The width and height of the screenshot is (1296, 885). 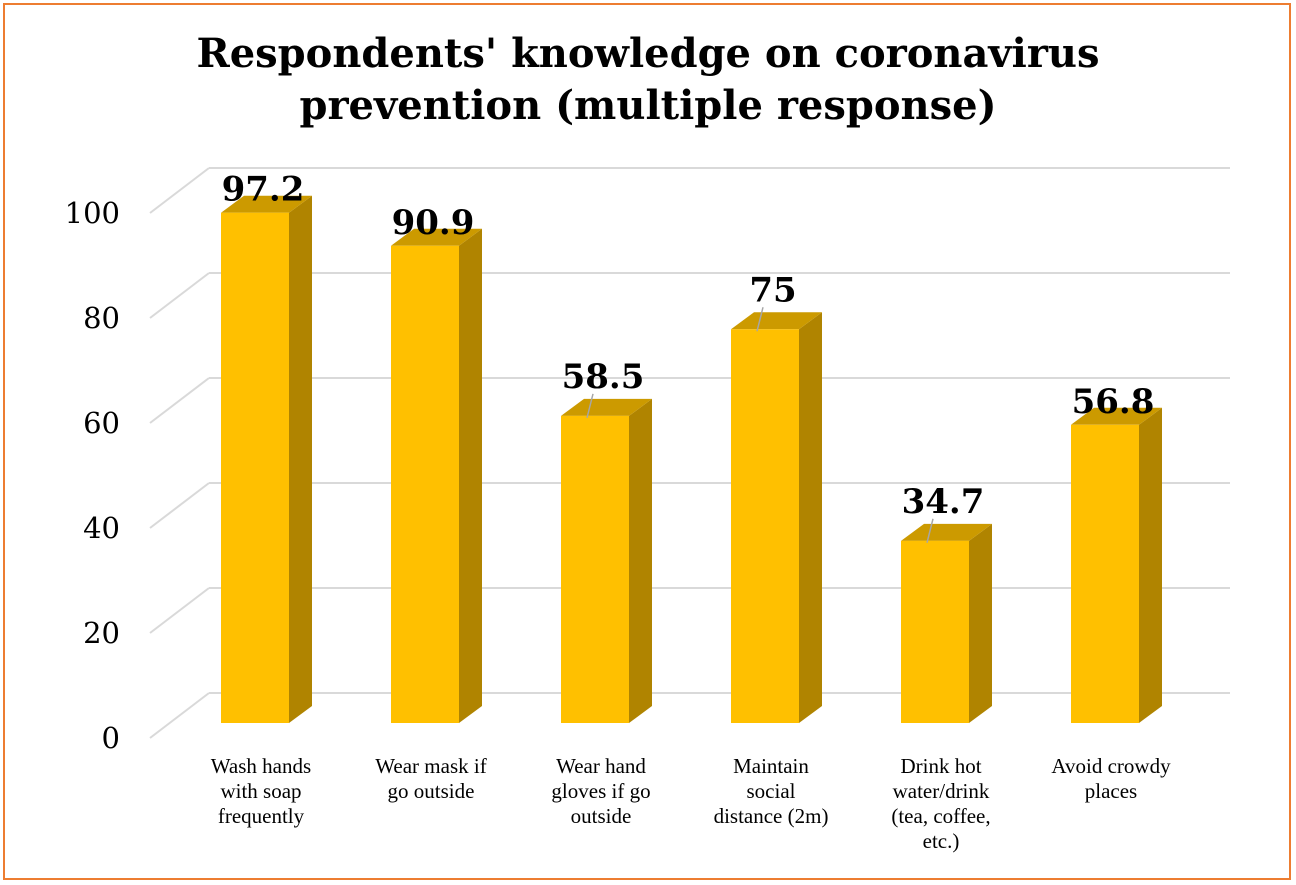 What do you see at coordinates (771, 766) in the screenshot?
I see `x-category-line: Maintain` at bounding box center [771, 766].